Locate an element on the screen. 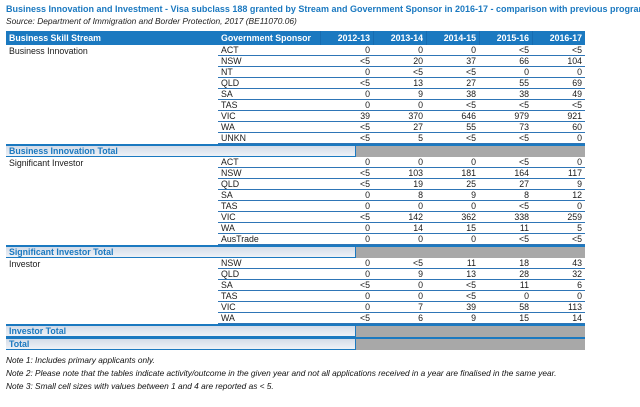 The image size is (640, 407). value-cell: 15 is located at coordinates (452, 228).